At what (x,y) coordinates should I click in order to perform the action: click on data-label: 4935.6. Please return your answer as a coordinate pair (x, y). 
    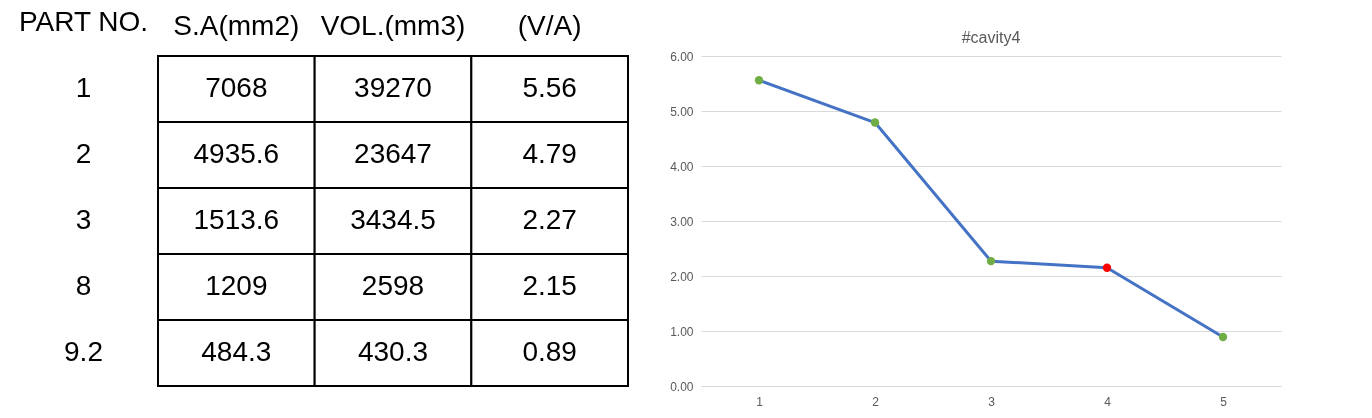
    Looking at the image, I should click on (236, 153).